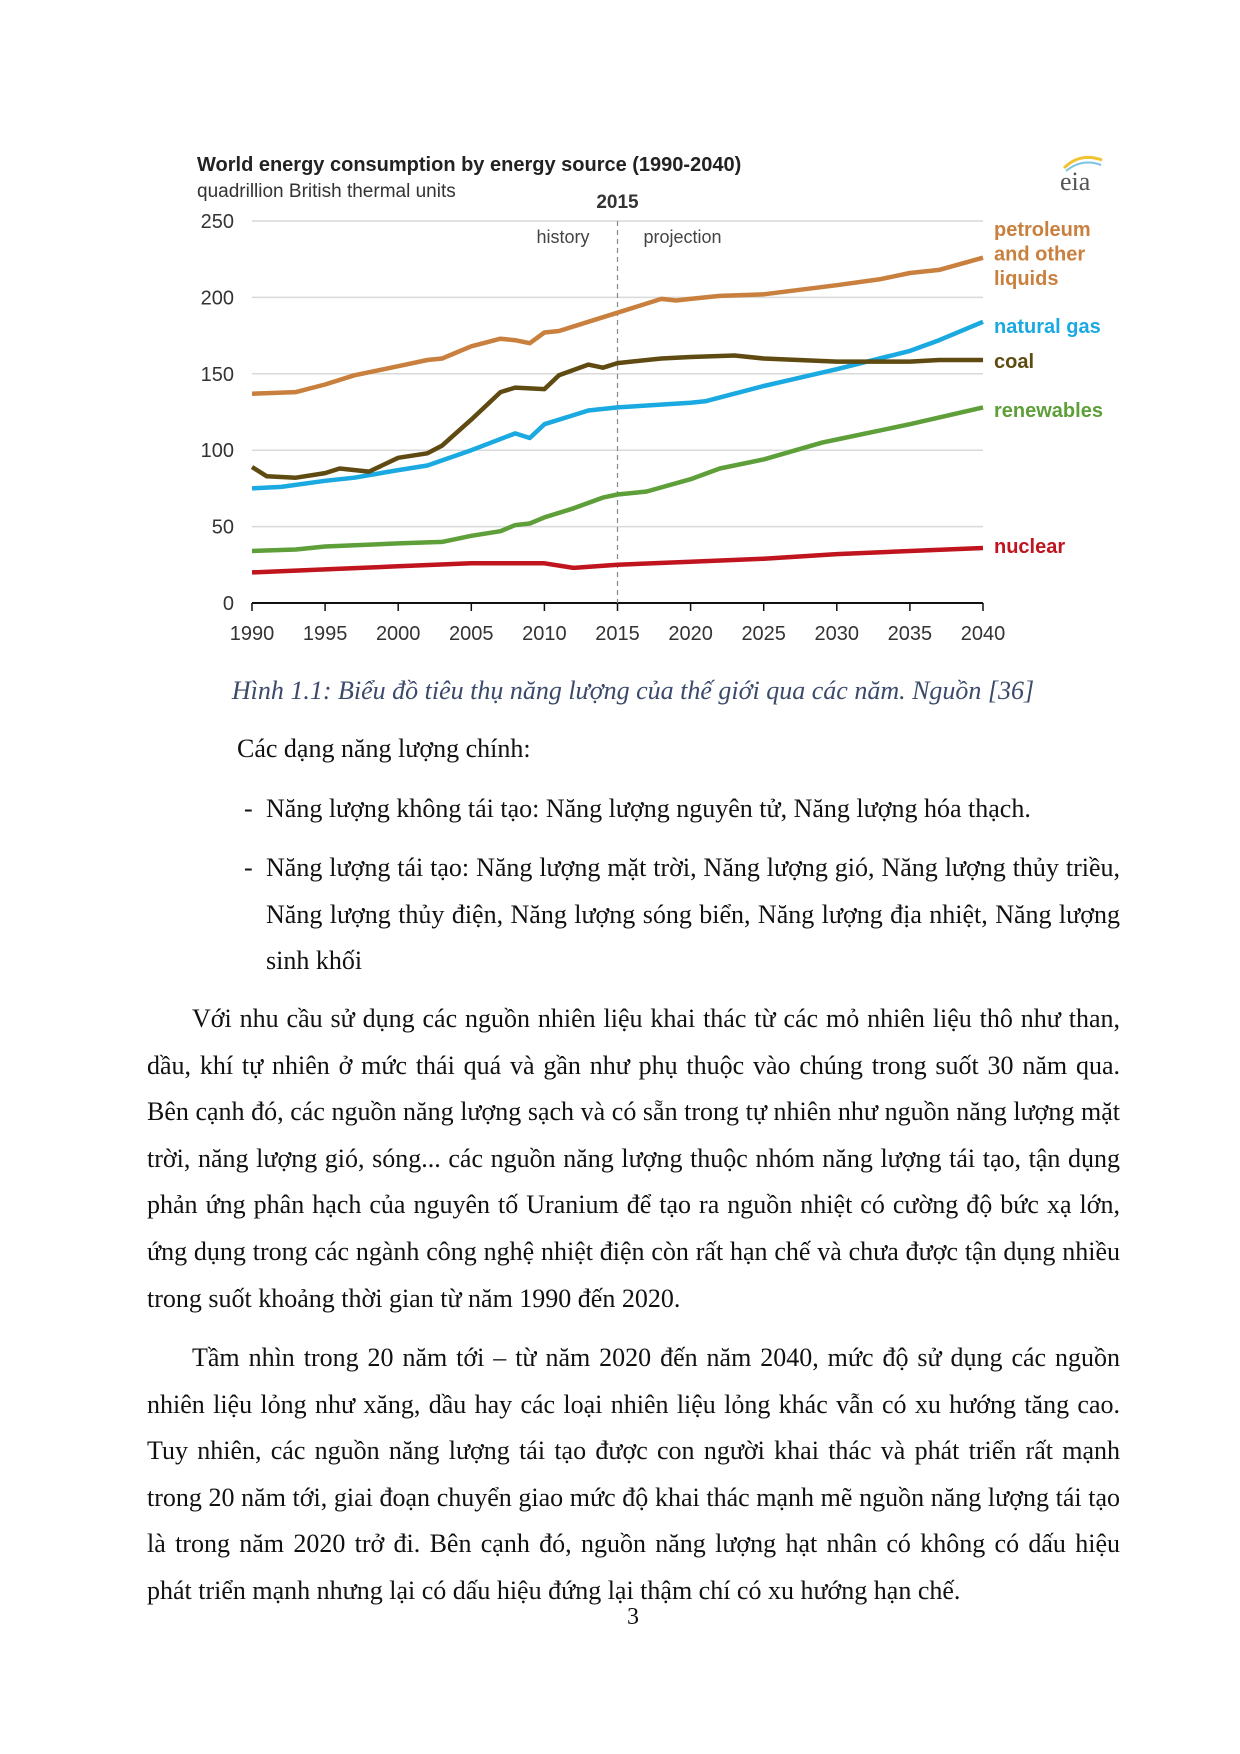  Describe the element at coordinates (837, 634) in the screenshot. I see `x-tick-label: 2030` at that location.